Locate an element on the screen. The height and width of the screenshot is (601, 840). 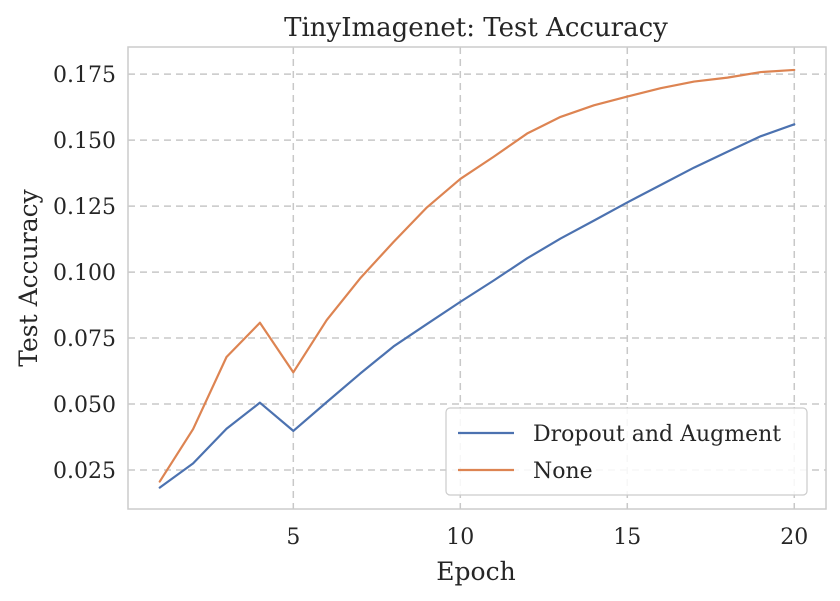
legend: Dropout and Augment None is located at coordinates (626, 451).